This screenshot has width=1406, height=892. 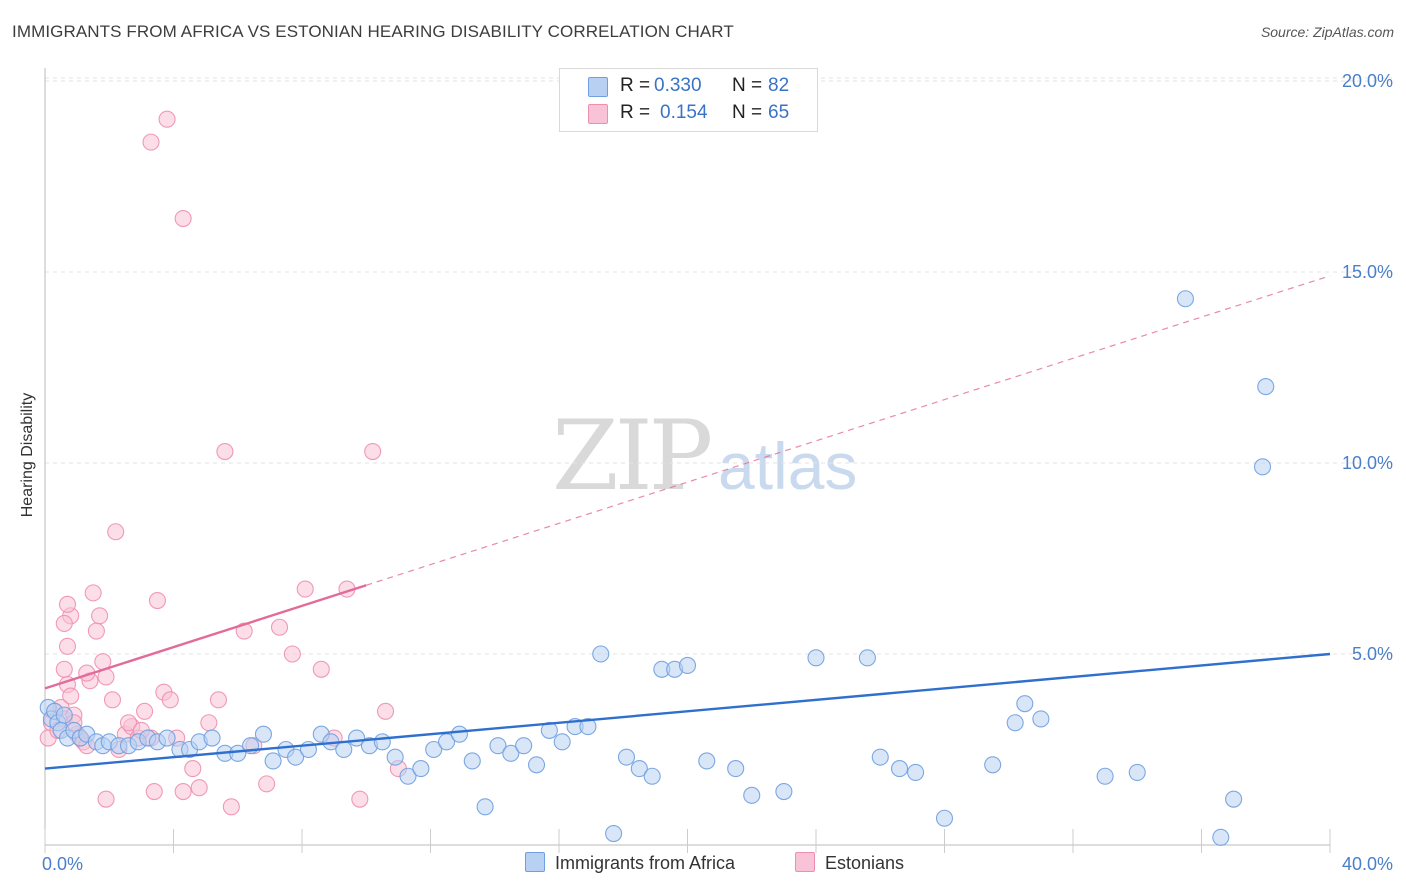 I want to click on y-tick-label: 5.0%, so click(x=1372, y=654).